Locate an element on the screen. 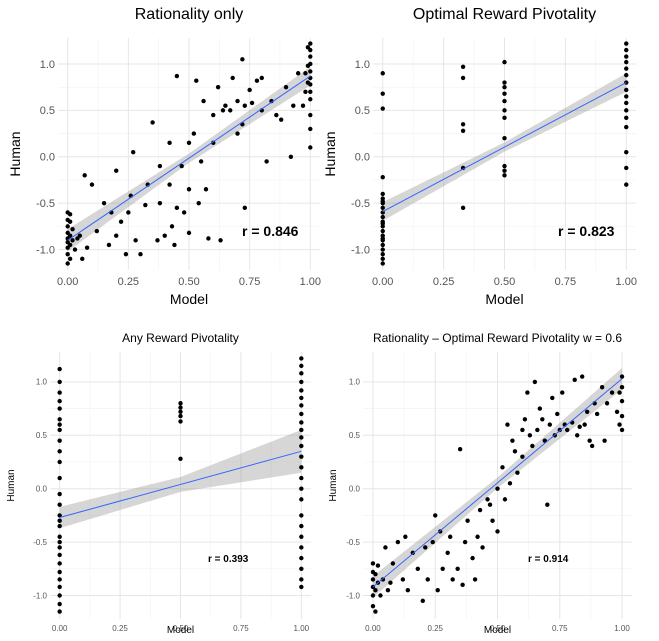 This screenshot has height=641, width=659. fit-line is located at coordinates (180, 484).